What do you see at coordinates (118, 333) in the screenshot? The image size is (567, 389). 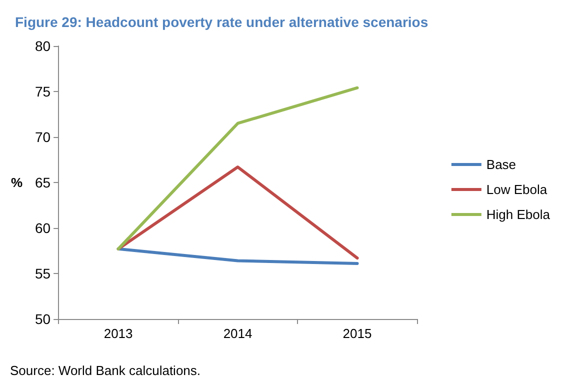 I see `x-tick-label: 2013` at bounding box center [118, 333].